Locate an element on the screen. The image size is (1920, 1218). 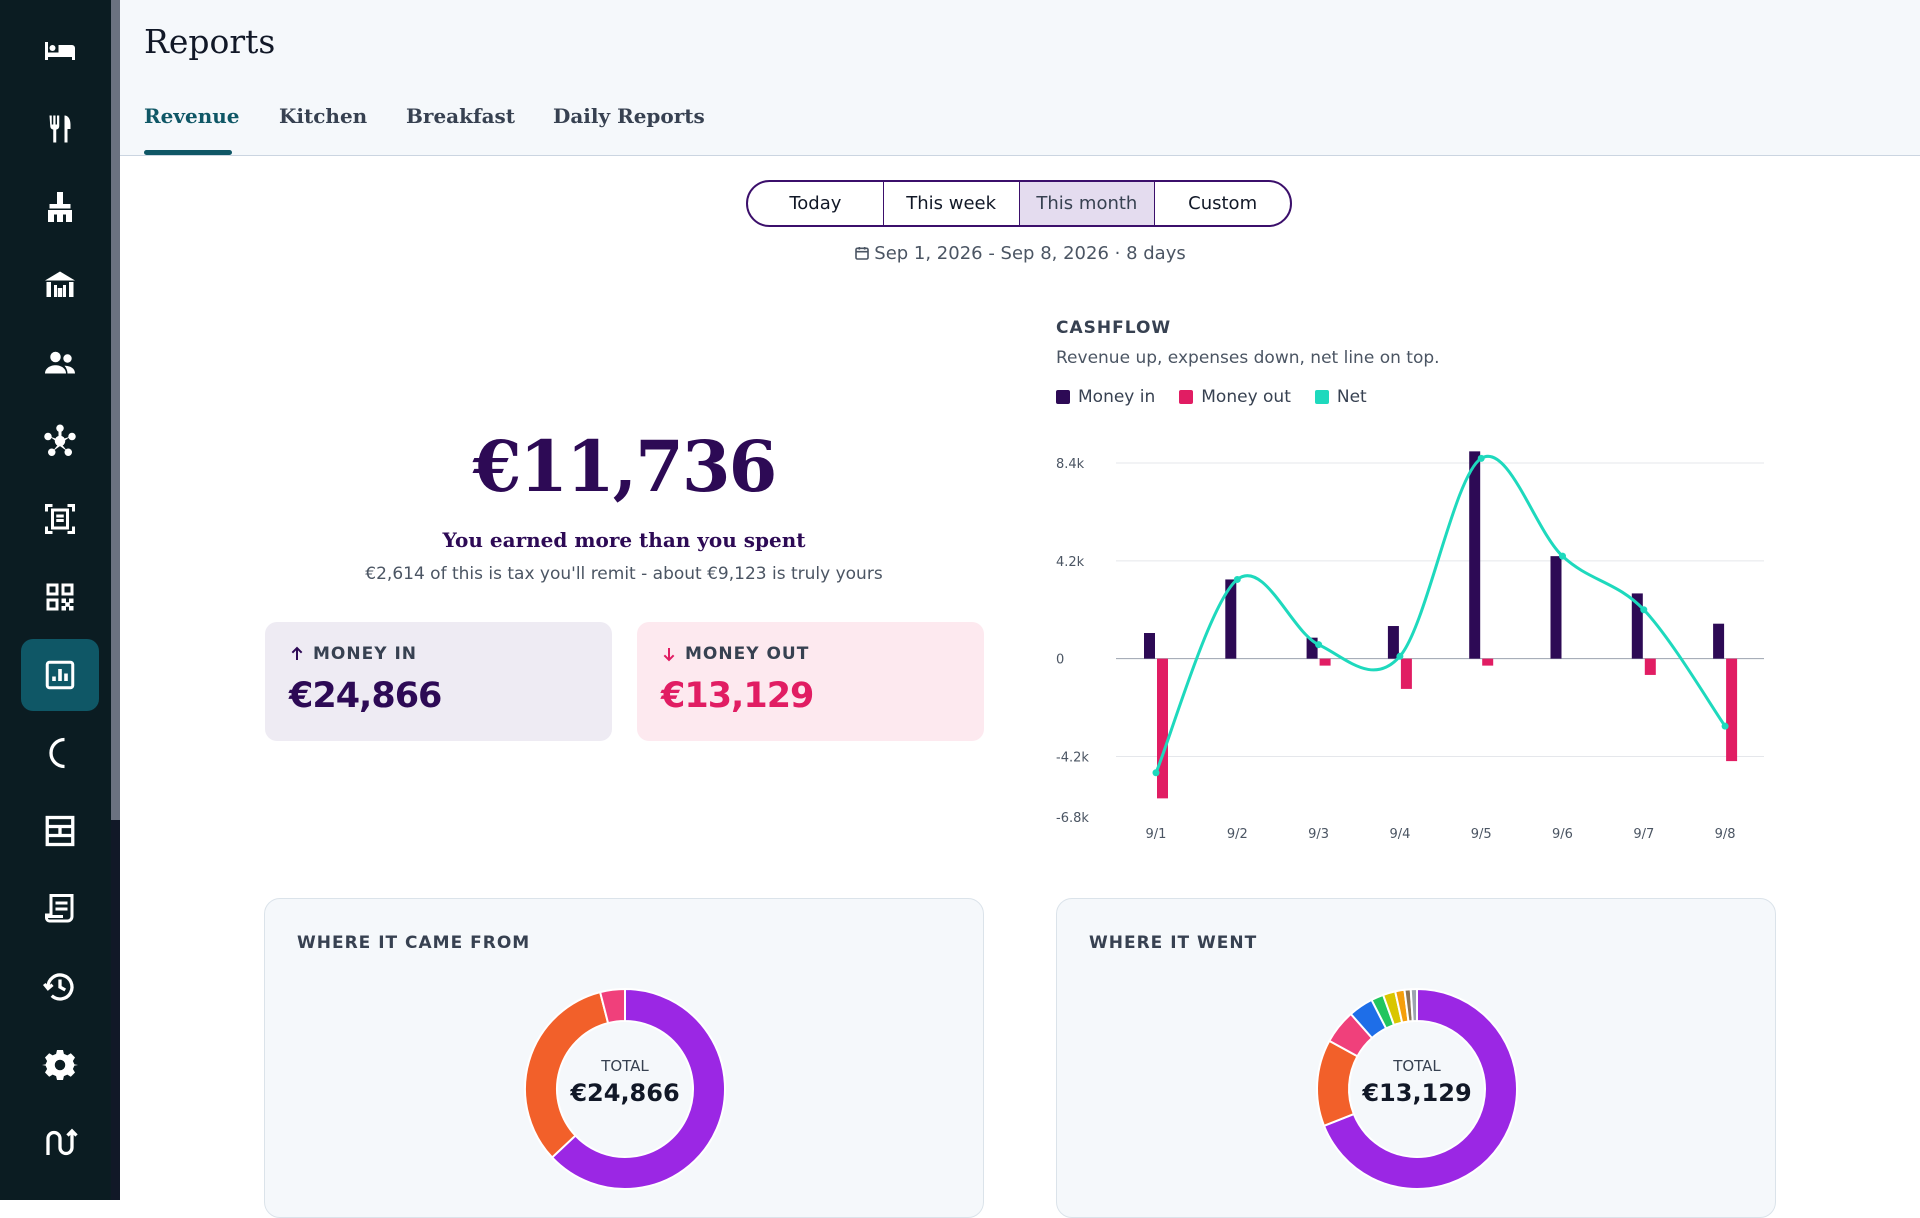
flow-icon is located at coordinates (62, 1142).